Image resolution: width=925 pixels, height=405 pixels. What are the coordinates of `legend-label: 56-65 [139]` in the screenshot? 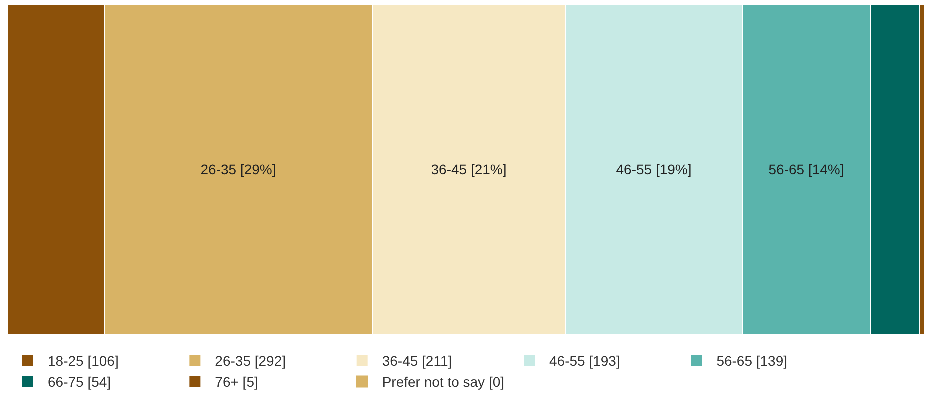 It's located at (752, 360).